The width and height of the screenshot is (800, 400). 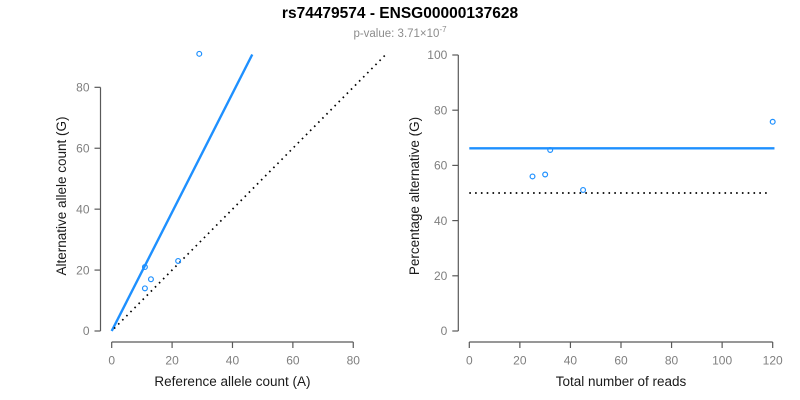 What do you see at coordinates (773, 361) in the screenshot?
I see `x-tick-label: 120` at bounding box center [773, 361].